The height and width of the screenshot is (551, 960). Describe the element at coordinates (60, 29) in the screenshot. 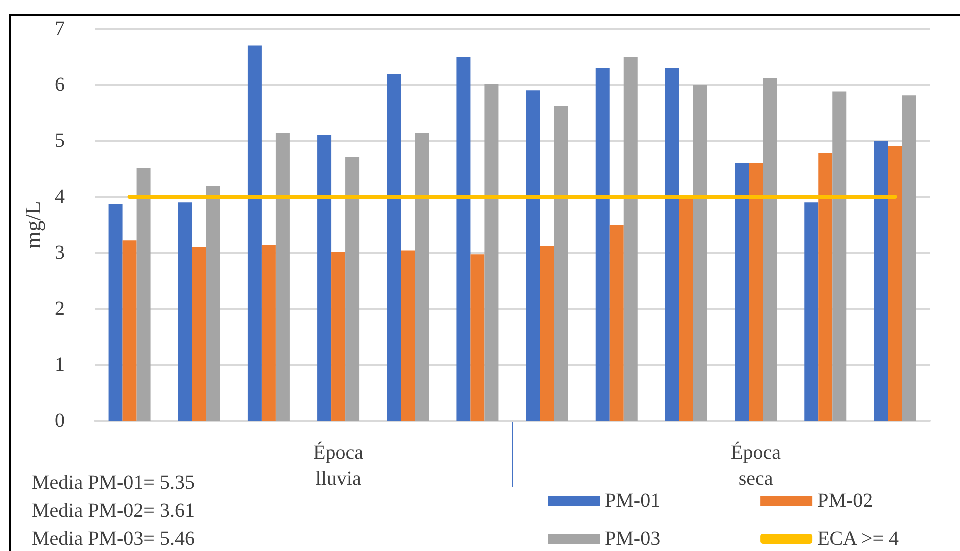

I see `y-tick-label: 7` at that location.